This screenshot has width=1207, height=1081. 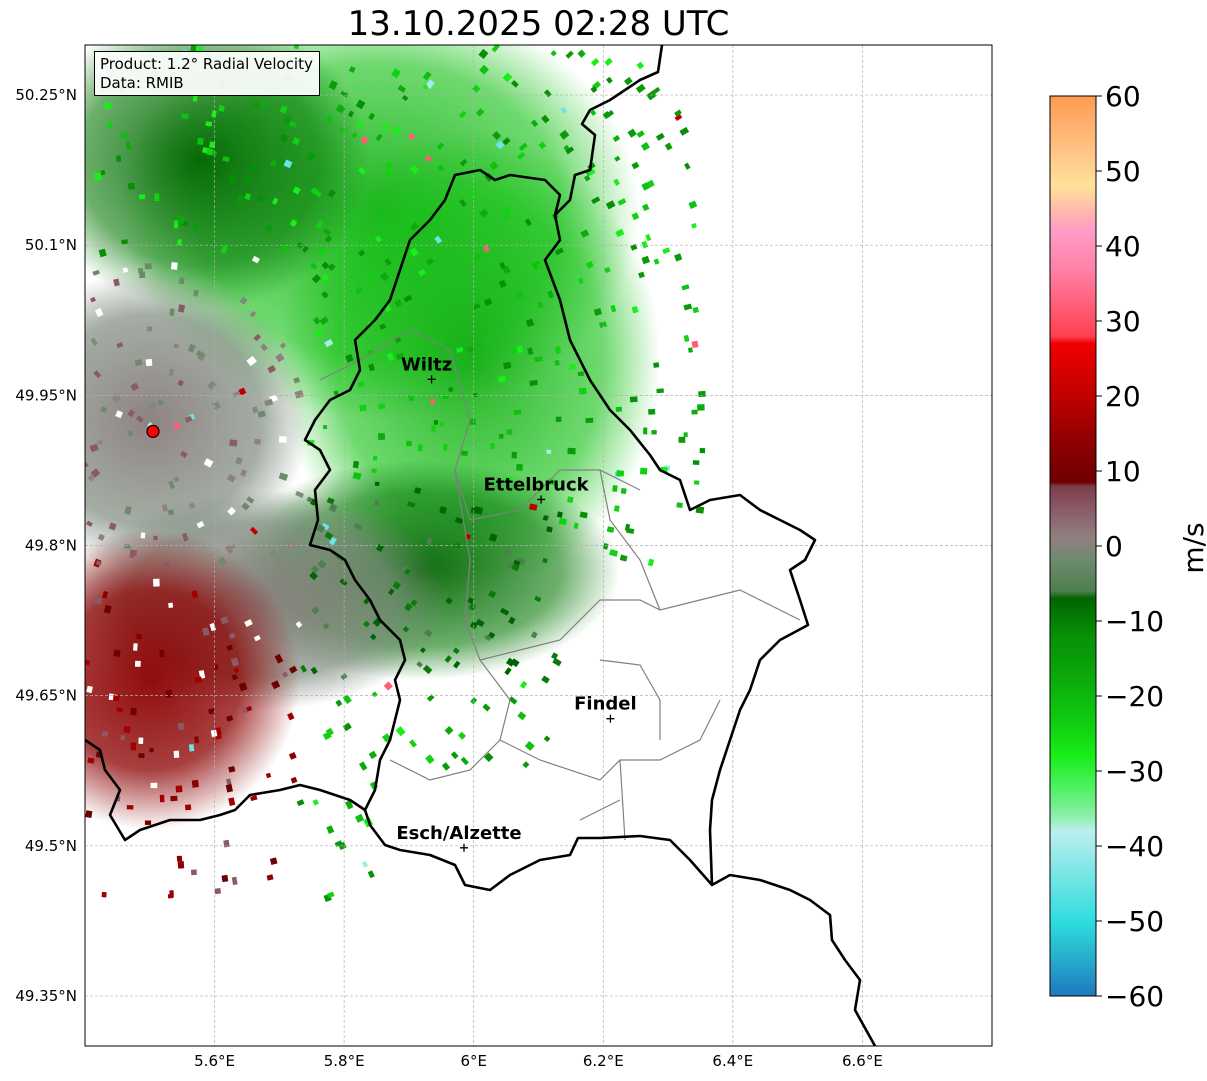 What do you see at coordinates (207, 73) in the screenshot?
I see `product-info-box: Product: 1.2° Radial Velocity Data: RMIB` at bounding box center [207, 73].